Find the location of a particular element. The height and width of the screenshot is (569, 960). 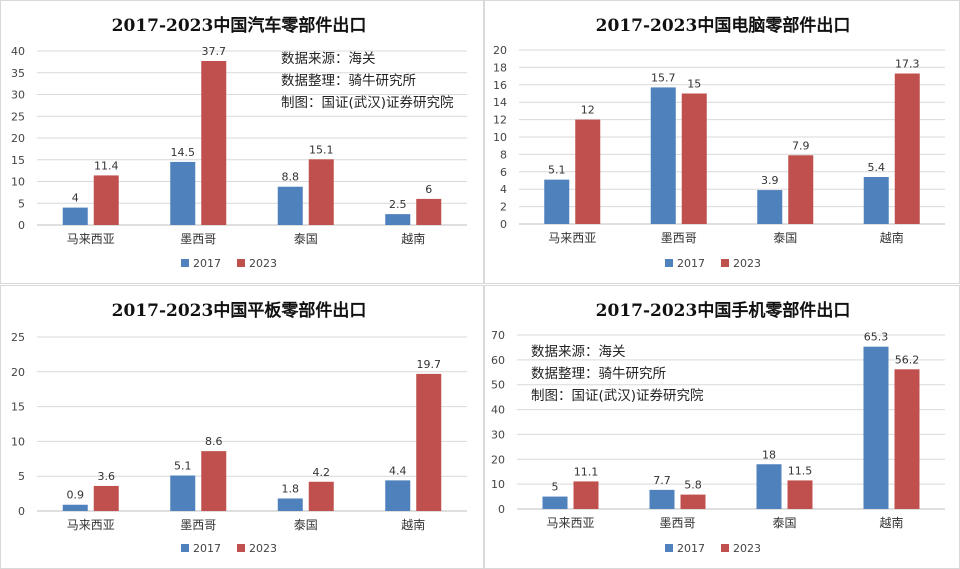

data-label: 15 is located at coordinates (694, 84).